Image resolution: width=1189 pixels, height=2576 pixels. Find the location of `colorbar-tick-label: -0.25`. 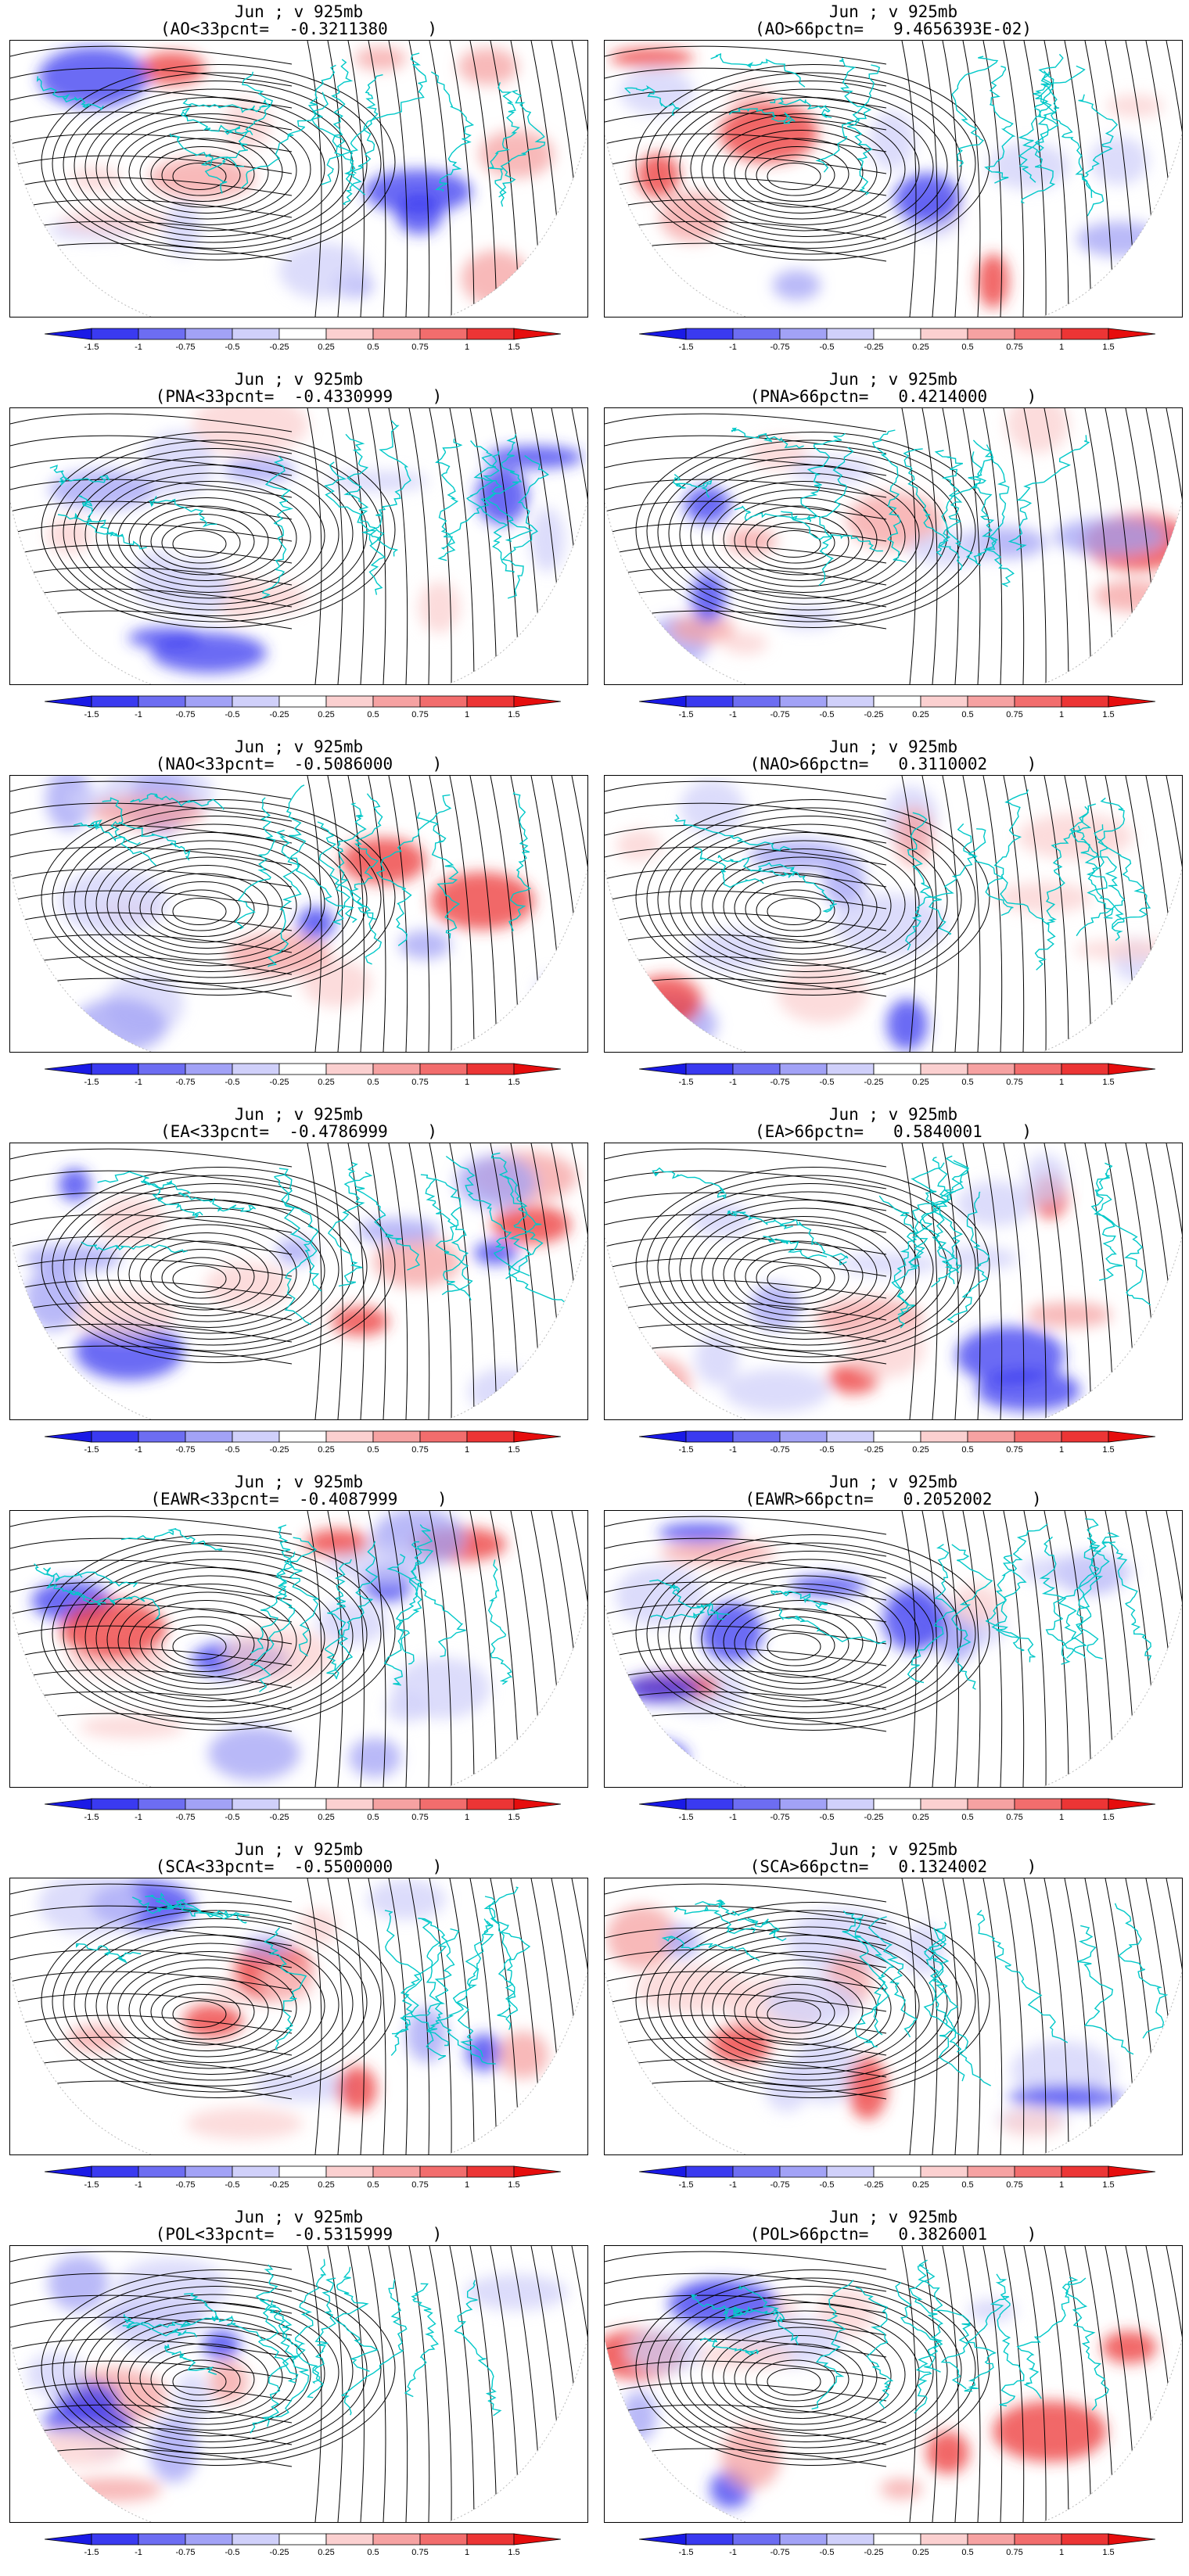

colorbar-tick-label: -0.25 is located at coordinates (874, 347).